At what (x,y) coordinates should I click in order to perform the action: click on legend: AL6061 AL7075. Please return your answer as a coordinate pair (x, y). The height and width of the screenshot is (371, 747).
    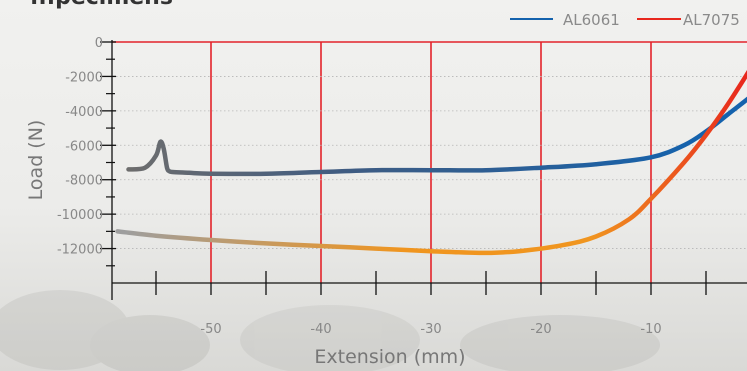
    Looking at the image, I should click on (625, 20).